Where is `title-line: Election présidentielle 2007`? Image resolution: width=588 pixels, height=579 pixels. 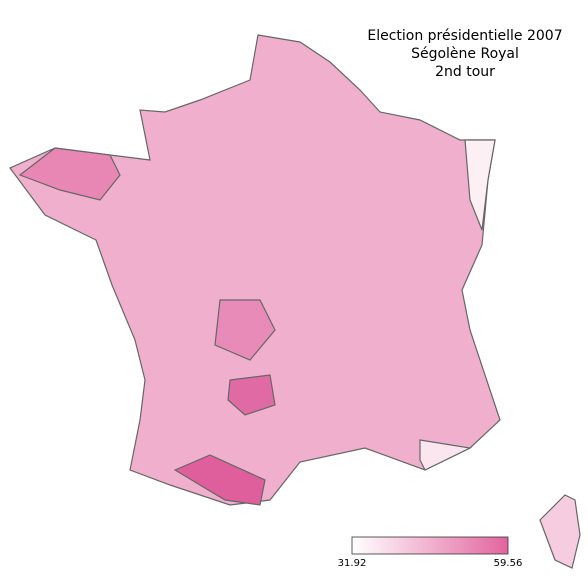
title-line: Election présidentielle 2007 is located at coordinates (464, 36).